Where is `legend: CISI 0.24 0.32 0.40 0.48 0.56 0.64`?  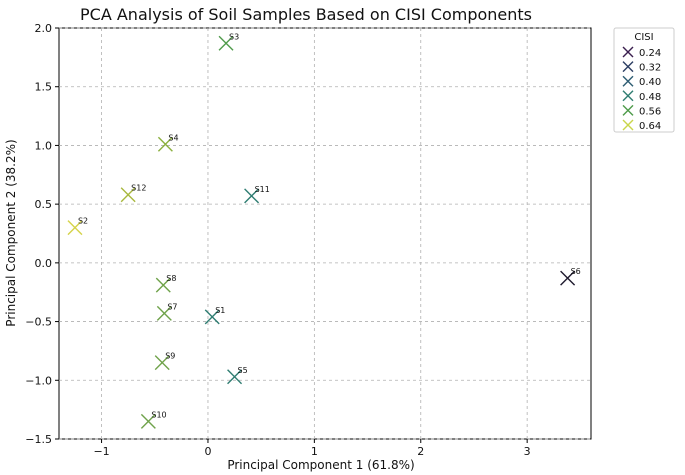
legend: CISI 0.24 0.32 0.40 0.48 0.56 0.64 is located at coordinates (644, 80).